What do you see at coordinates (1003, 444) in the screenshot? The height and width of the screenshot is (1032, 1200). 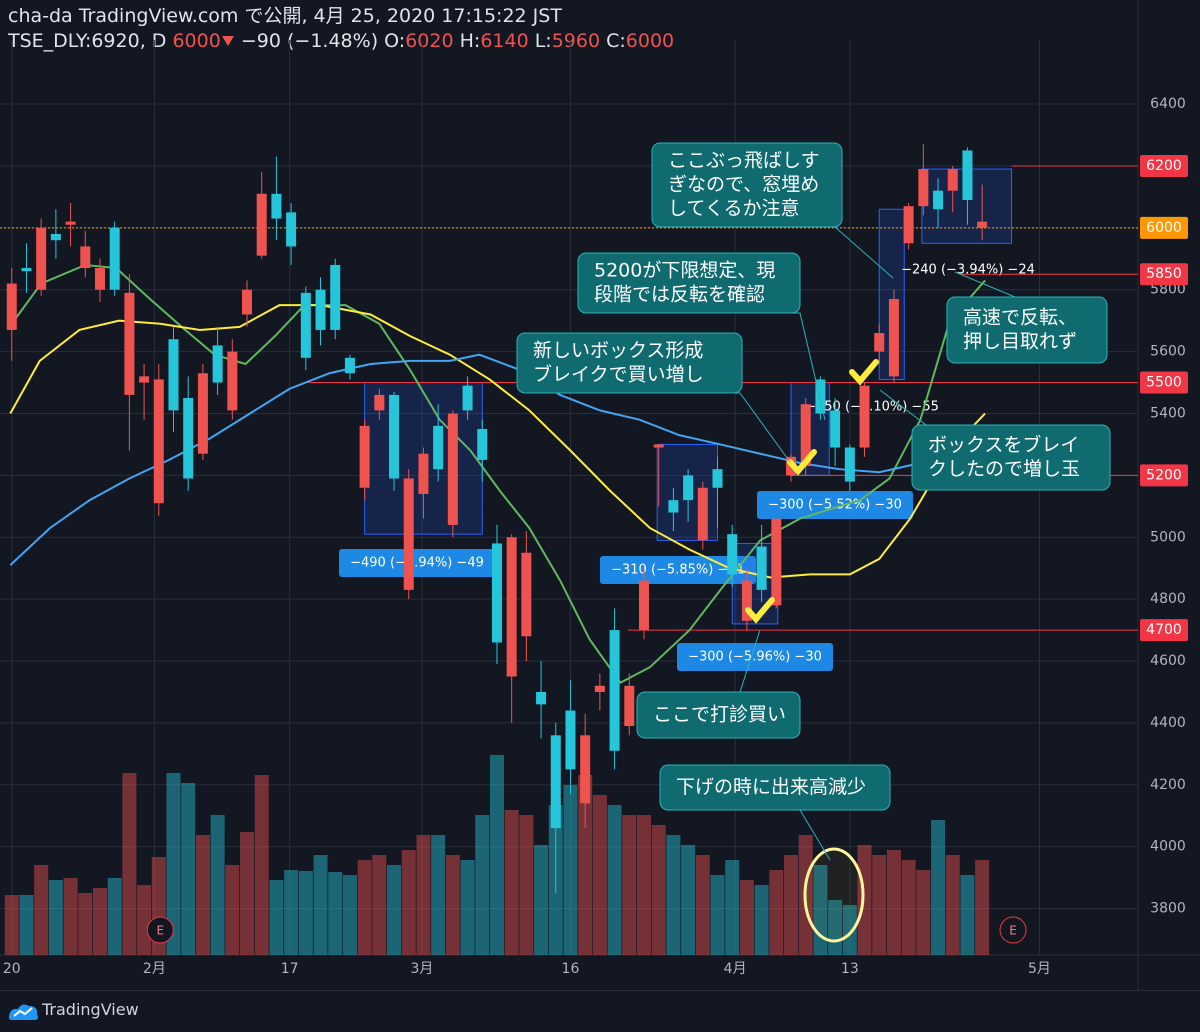 I see `callout-text: ボックスをブレイ` at bounding box center [1003, 444].